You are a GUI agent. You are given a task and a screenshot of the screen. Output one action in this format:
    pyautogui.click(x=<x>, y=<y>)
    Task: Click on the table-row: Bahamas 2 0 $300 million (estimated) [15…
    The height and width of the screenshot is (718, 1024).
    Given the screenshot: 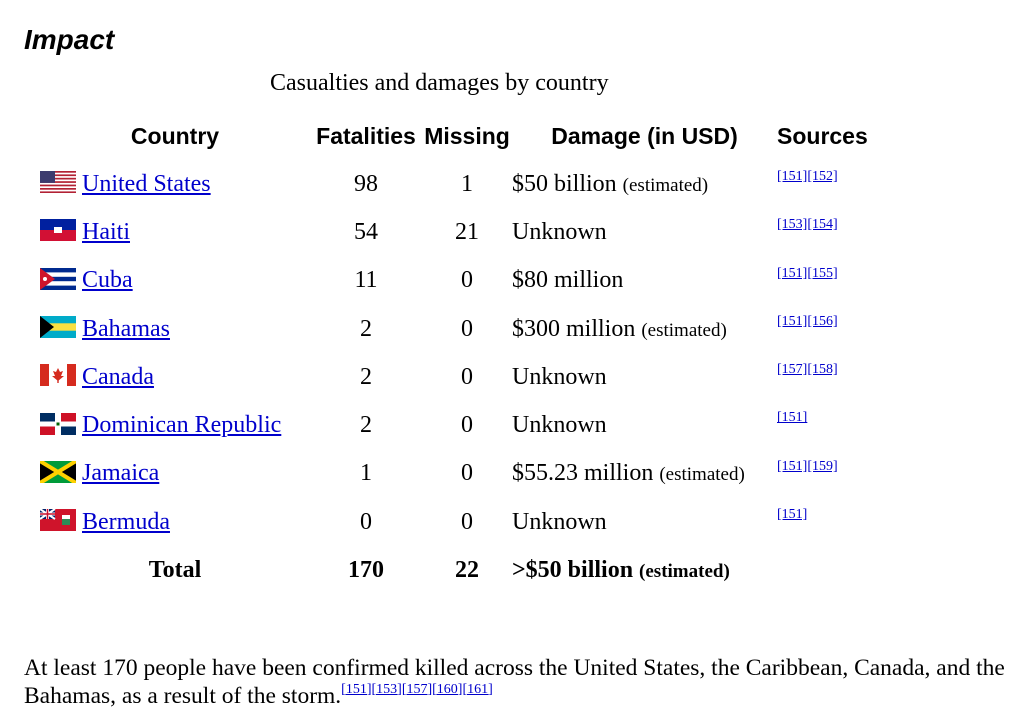 What is the action you would take?
    pyautogui.click(x=454, y=329)
    